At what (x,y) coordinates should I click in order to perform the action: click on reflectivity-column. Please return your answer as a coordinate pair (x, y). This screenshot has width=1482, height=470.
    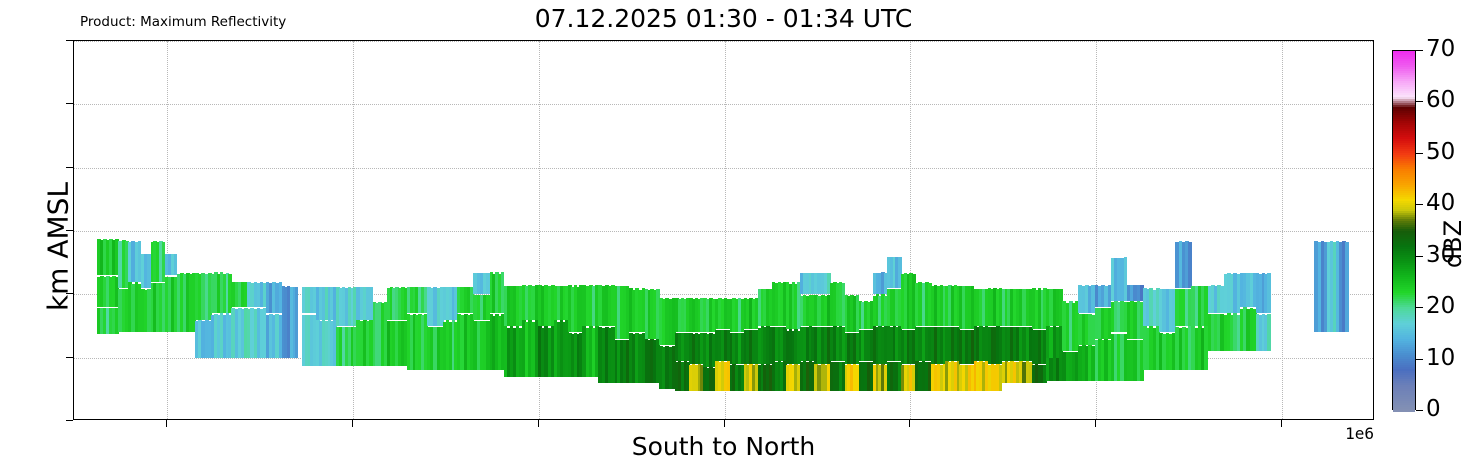
    Looking at the image, I should click on (186, 230).